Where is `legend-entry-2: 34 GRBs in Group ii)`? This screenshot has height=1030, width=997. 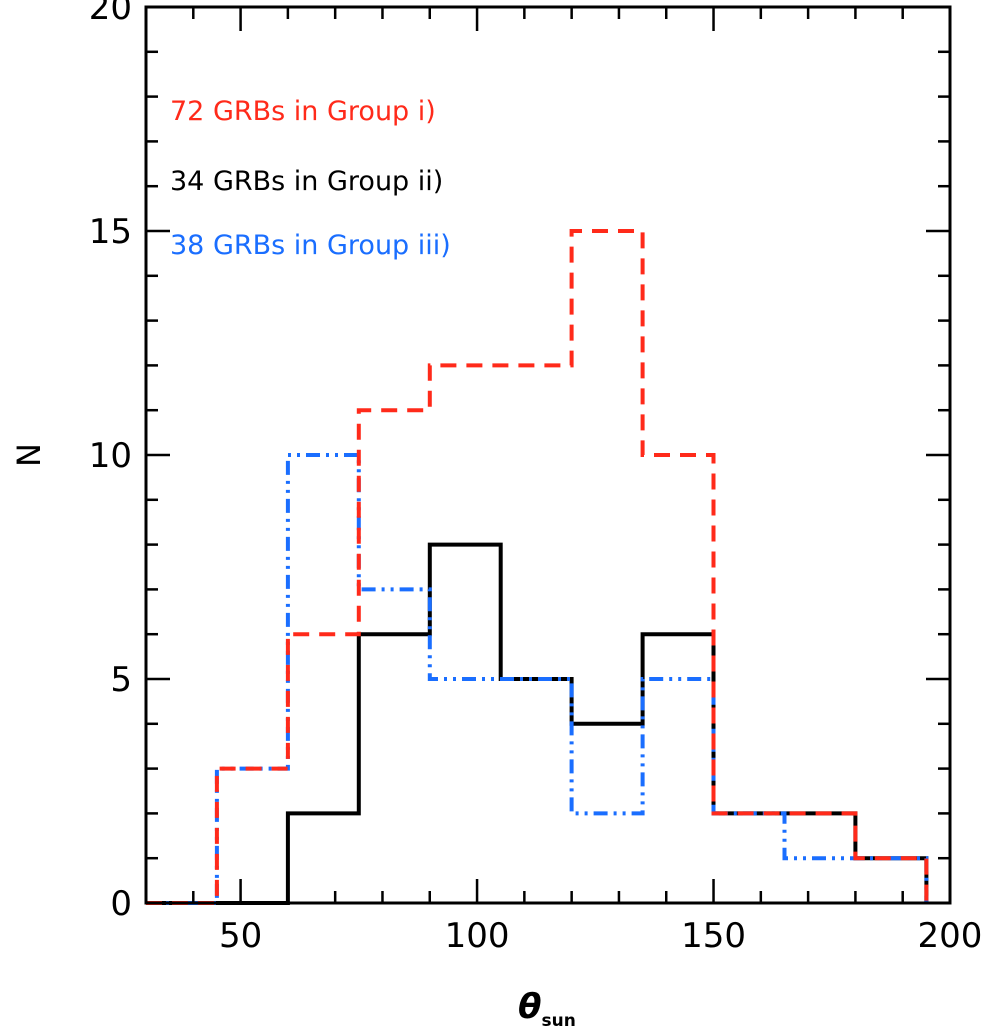 legend-entry-2: 34 GRBs in Group ii) is located at coordinates (306, 181).